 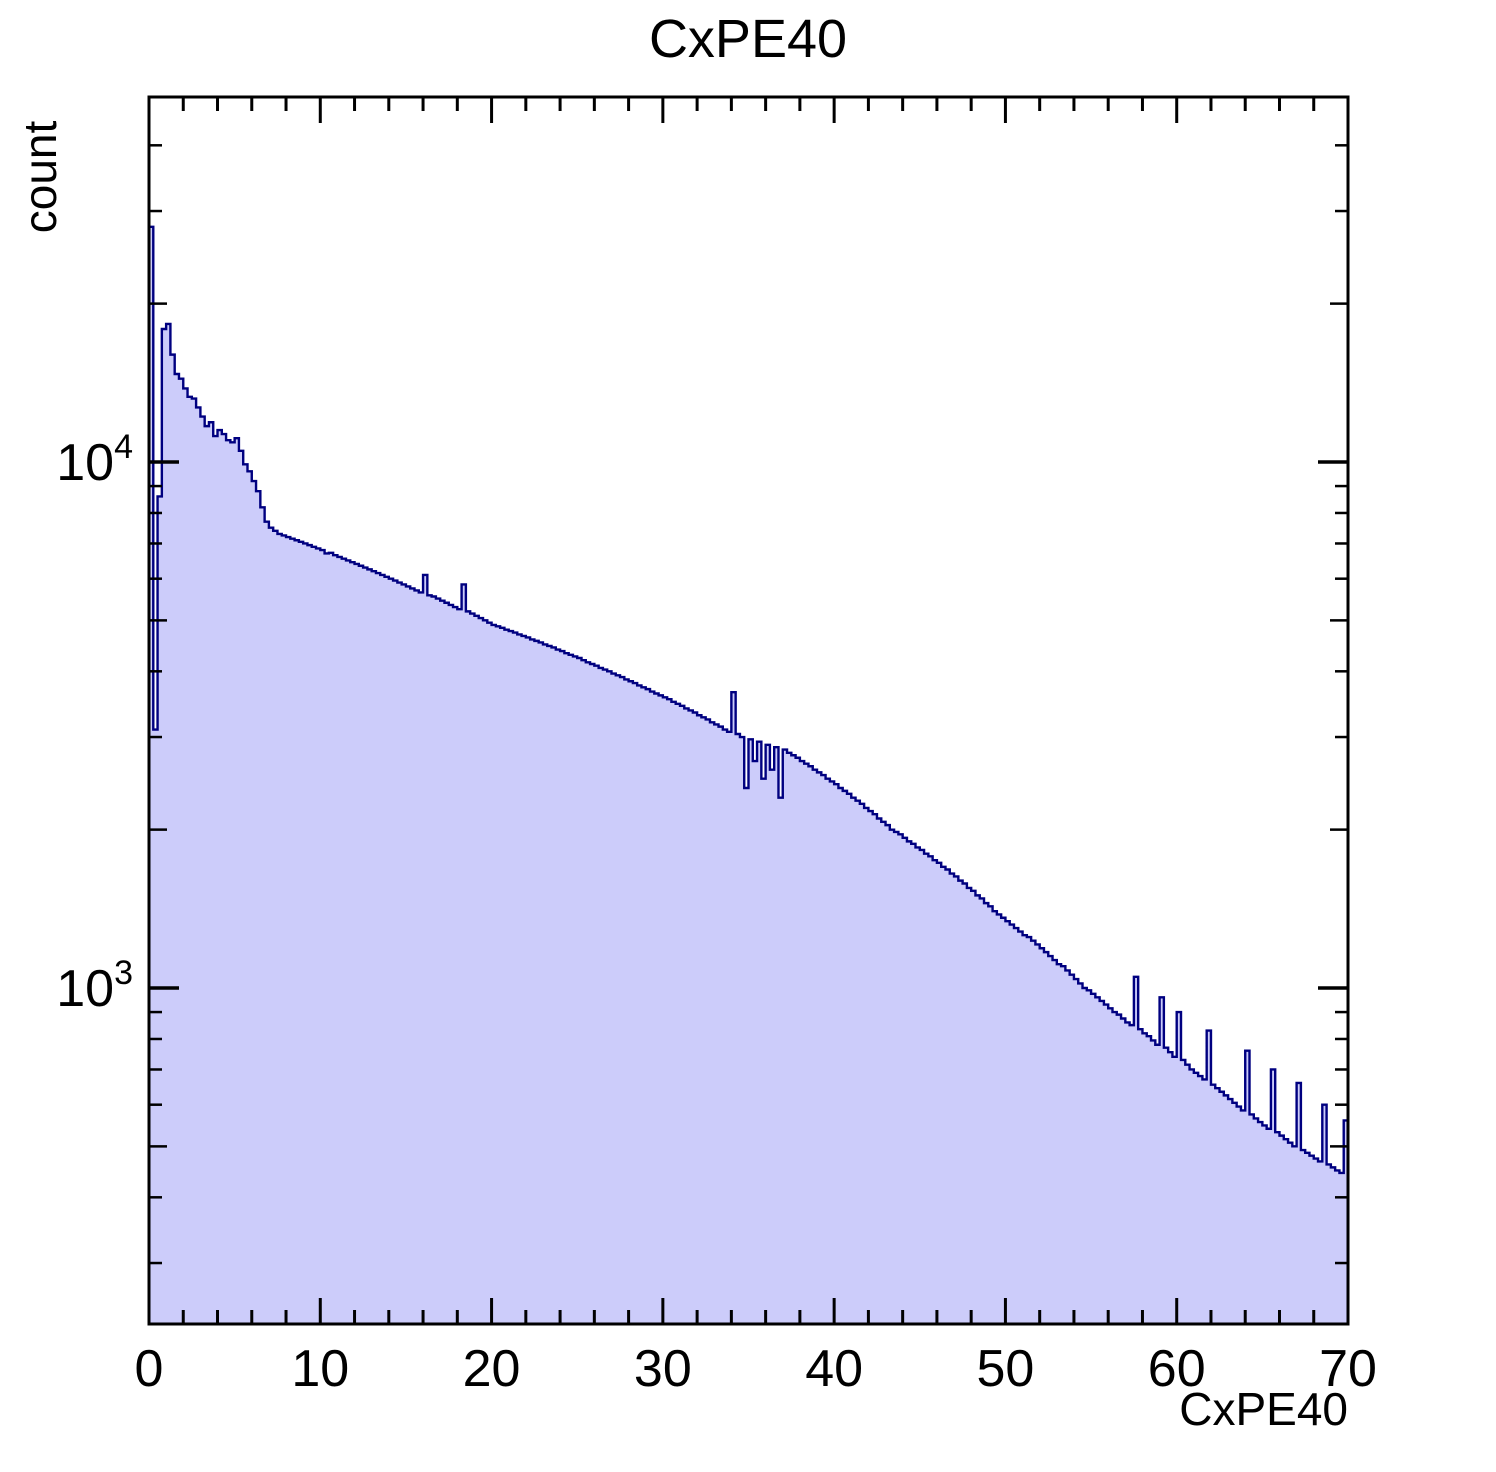 What do you see at coordinates (94, 723) in the screenshot?
I see `y-axis-tick-labels: 10³ 10⁴` at bounding box center [94, 723].